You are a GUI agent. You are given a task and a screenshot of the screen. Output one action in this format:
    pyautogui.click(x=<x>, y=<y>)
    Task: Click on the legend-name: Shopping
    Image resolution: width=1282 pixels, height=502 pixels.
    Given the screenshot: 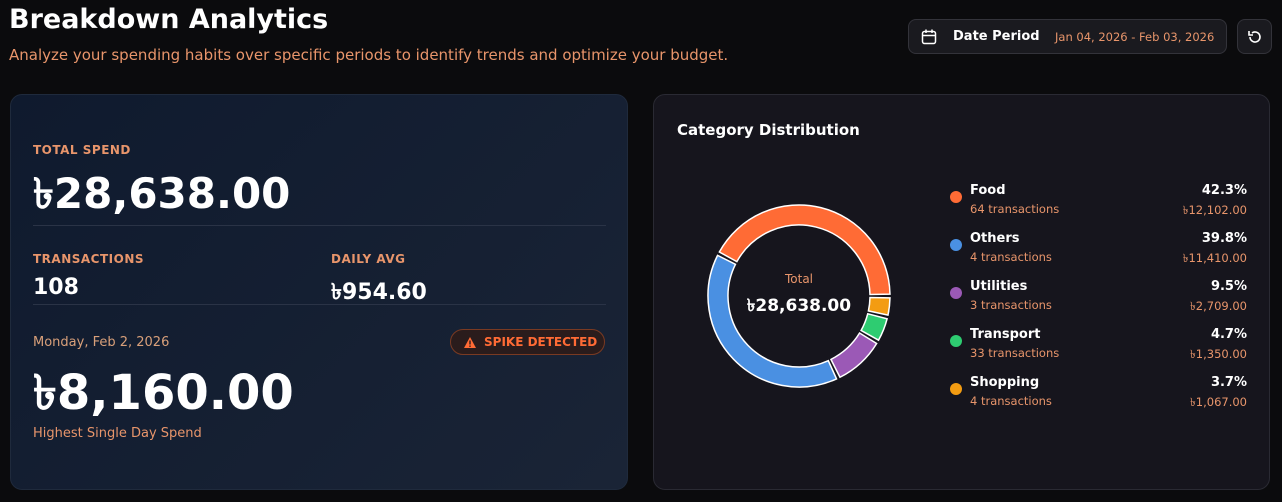 What is the action you would take?
    pyautogui.click(x=1005, y=382)
    